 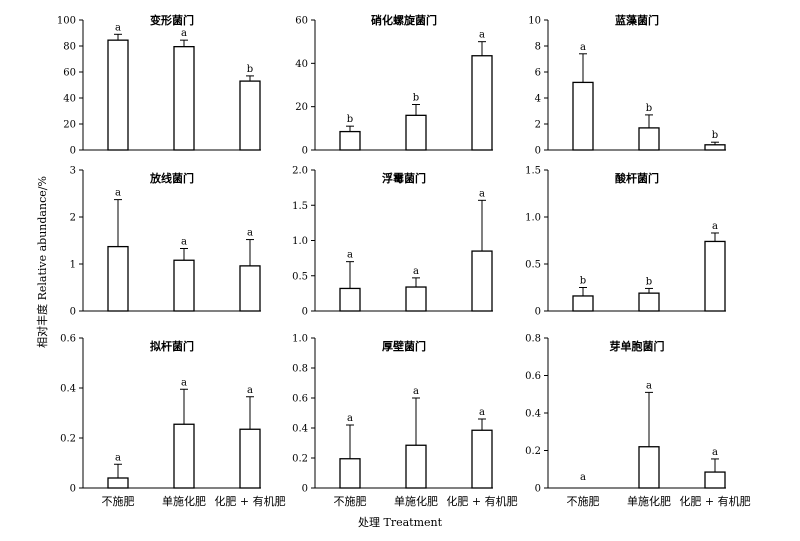 I want to click on panel-7: 0 0.2 0.4 0.6 拟杆菌门 a 不施肥 a 单施化肥 a 化肥 + 有机肥, so click(x=173, y=421).